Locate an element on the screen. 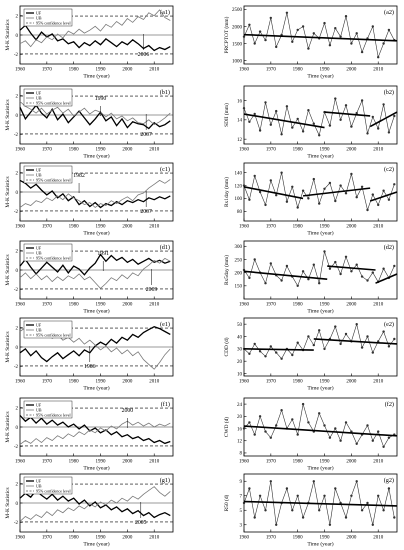  y-tick-label: 9 is located at coordinates (241, 482).